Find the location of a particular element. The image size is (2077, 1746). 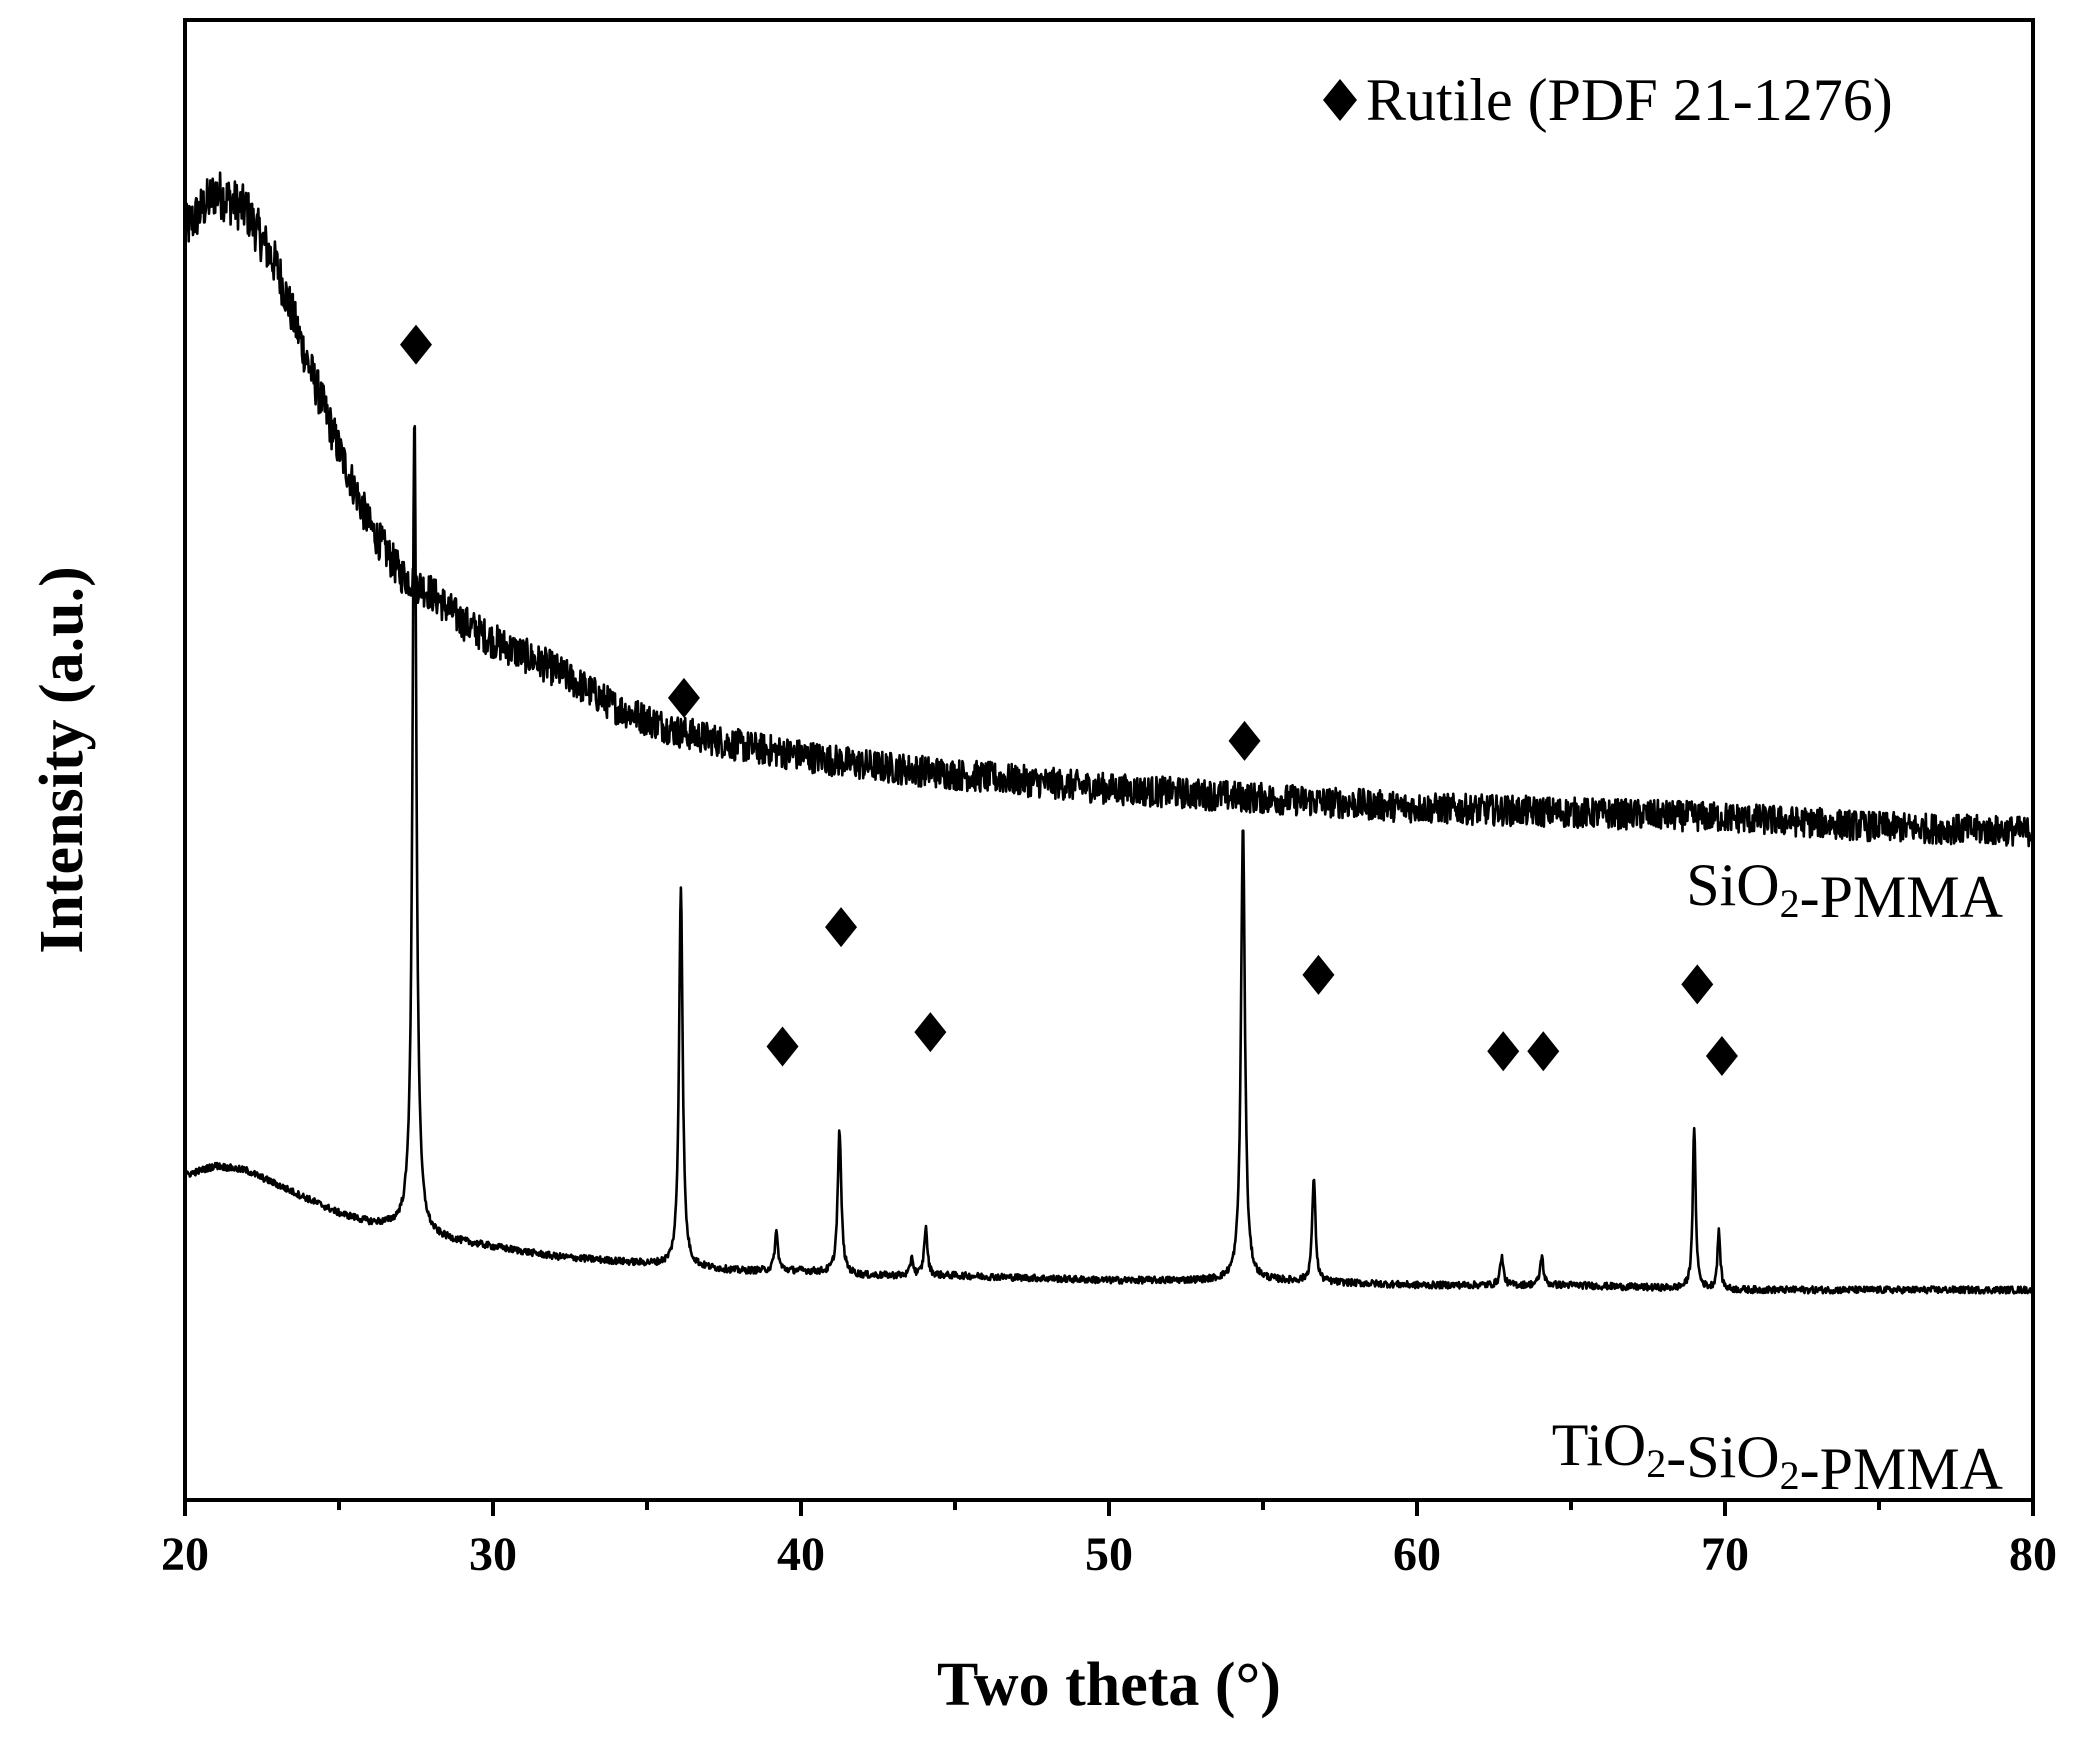

y-axis-title: Intensity (a.u.) is located at coordinates (62, 760).